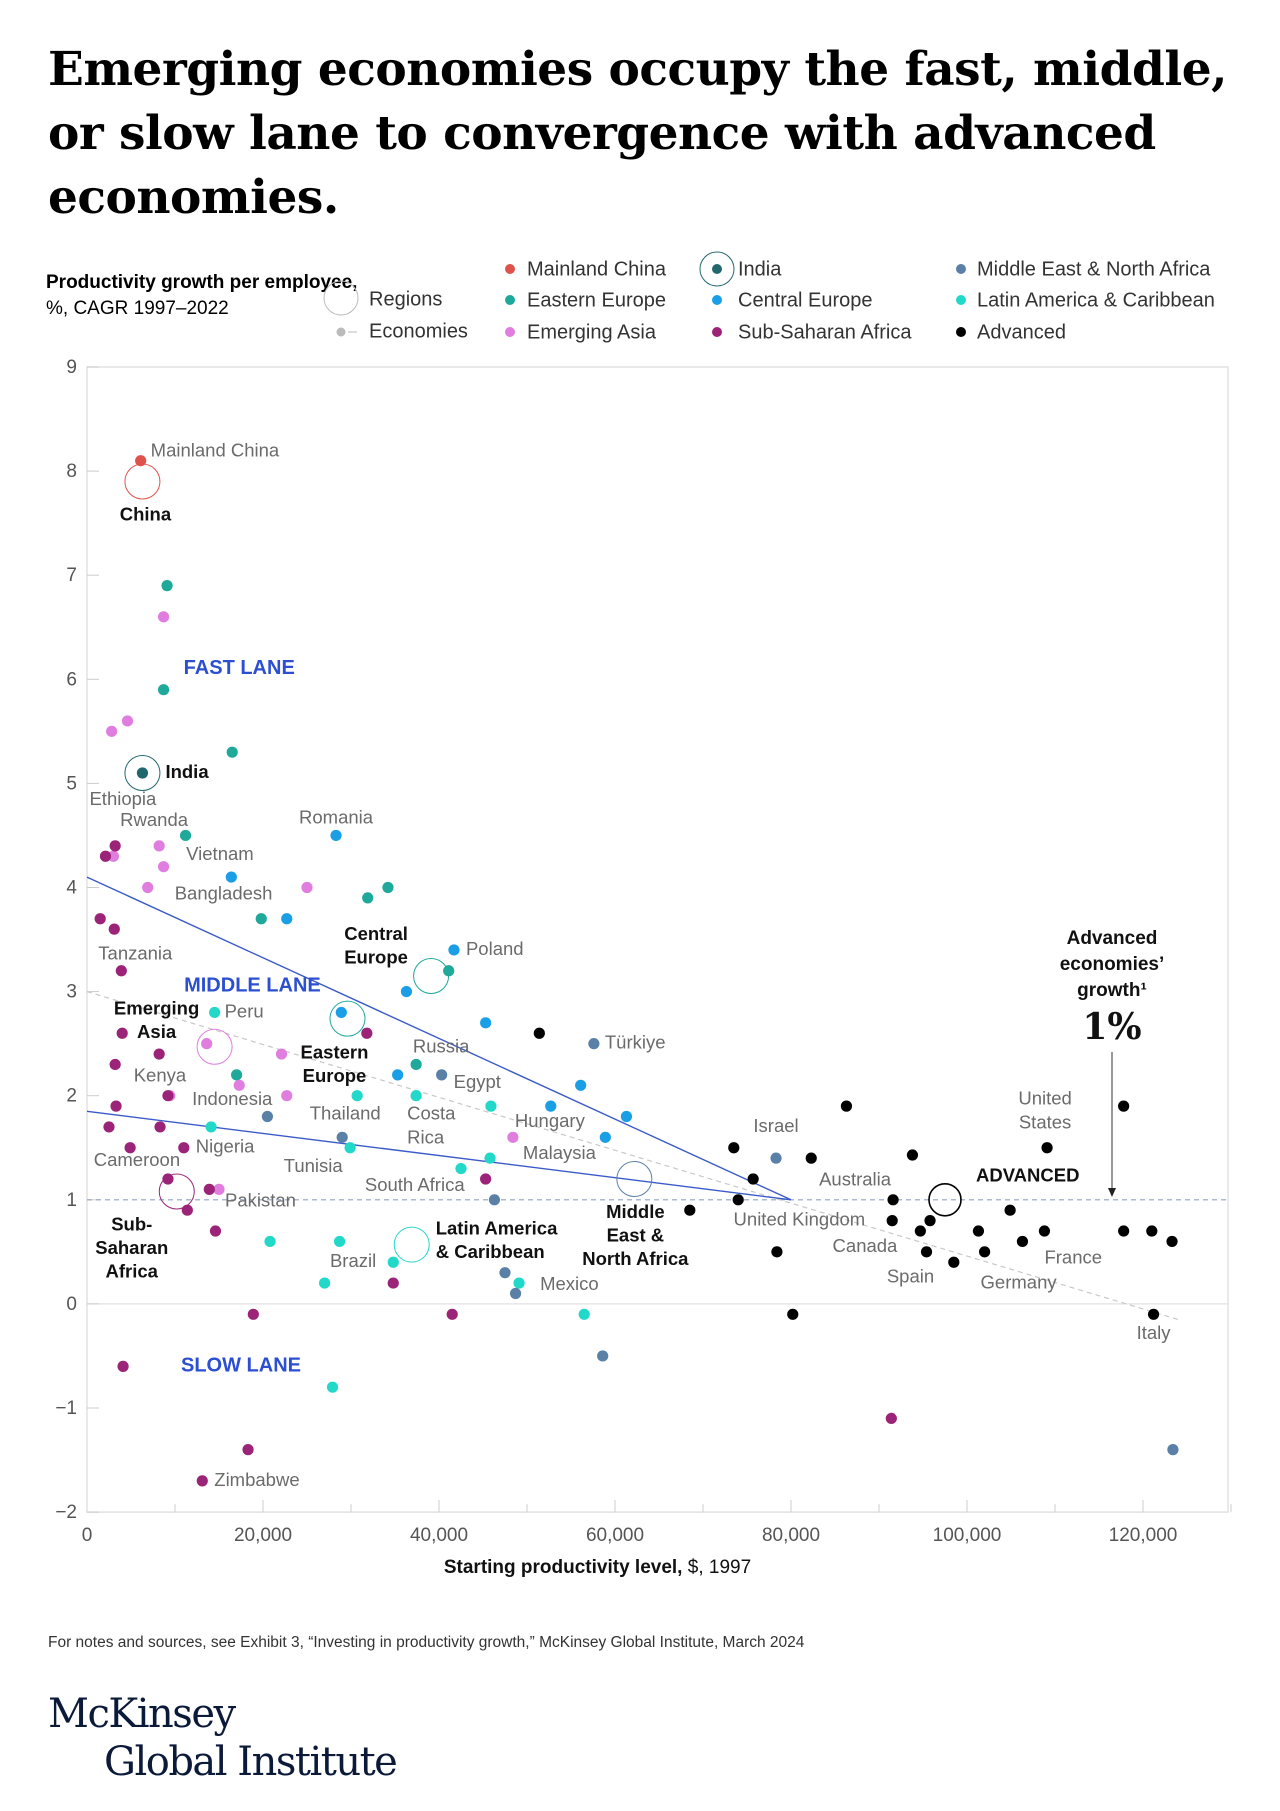 This screenshot has width=1280, height=1811. What do you see at coordinates (376, 933) in the screenshot?
I see `region-label: Central` at bounding box center [376, 933].